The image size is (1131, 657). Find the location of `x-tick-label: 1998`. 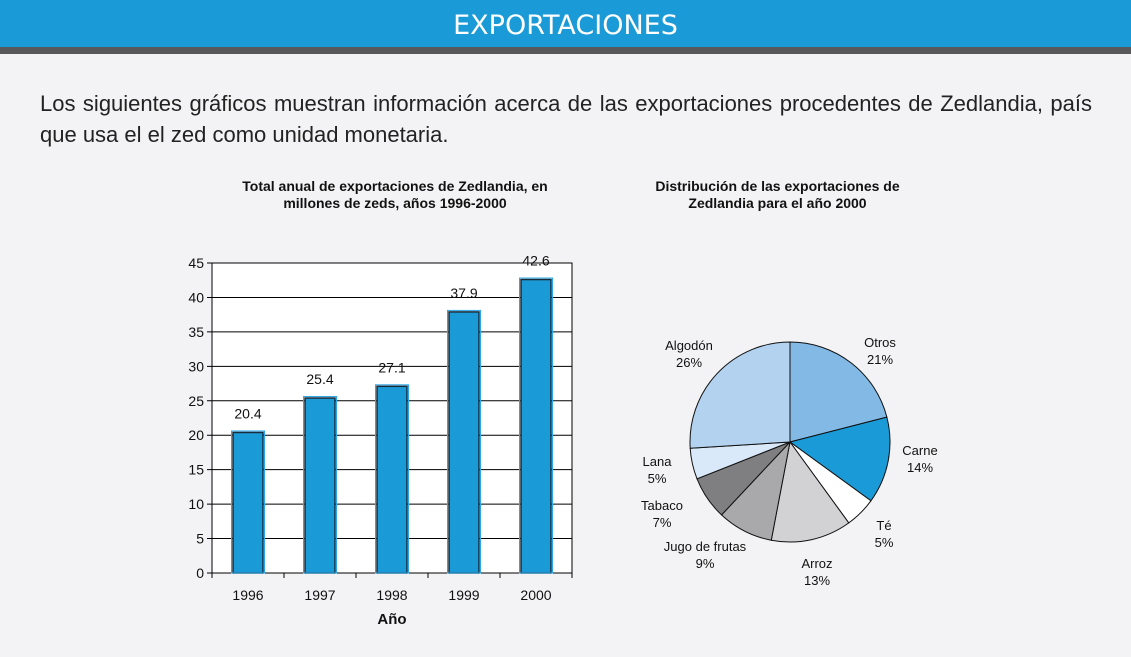

x-tick-label: 1998 is located at coordinates (391, 595).